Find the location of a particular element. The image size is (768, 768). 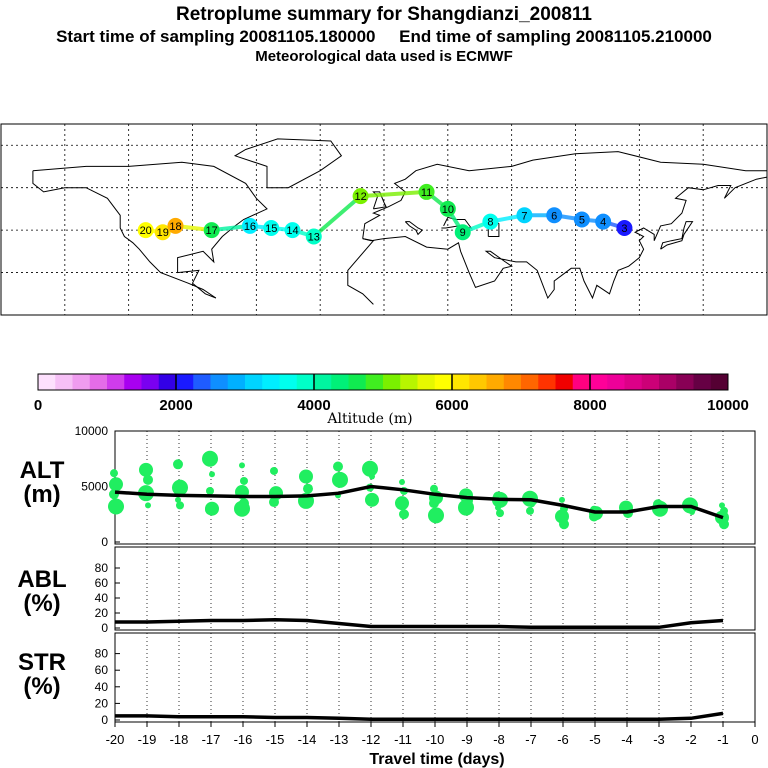

met-data-note: Meteorological data used is ECMWF is located at coordinates (384, 56).